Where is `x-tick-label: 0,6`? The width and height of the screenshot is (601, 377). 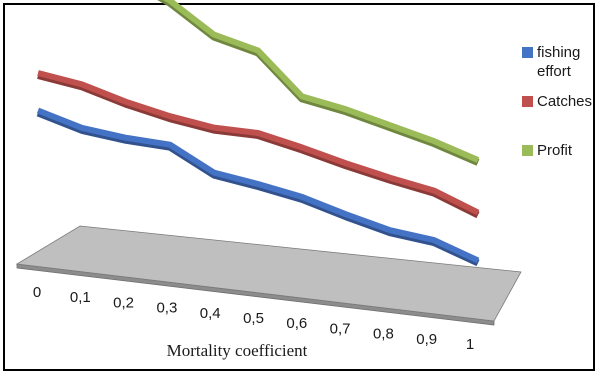
x-tick-label: 0,6 is located at coordinates (296, 323).